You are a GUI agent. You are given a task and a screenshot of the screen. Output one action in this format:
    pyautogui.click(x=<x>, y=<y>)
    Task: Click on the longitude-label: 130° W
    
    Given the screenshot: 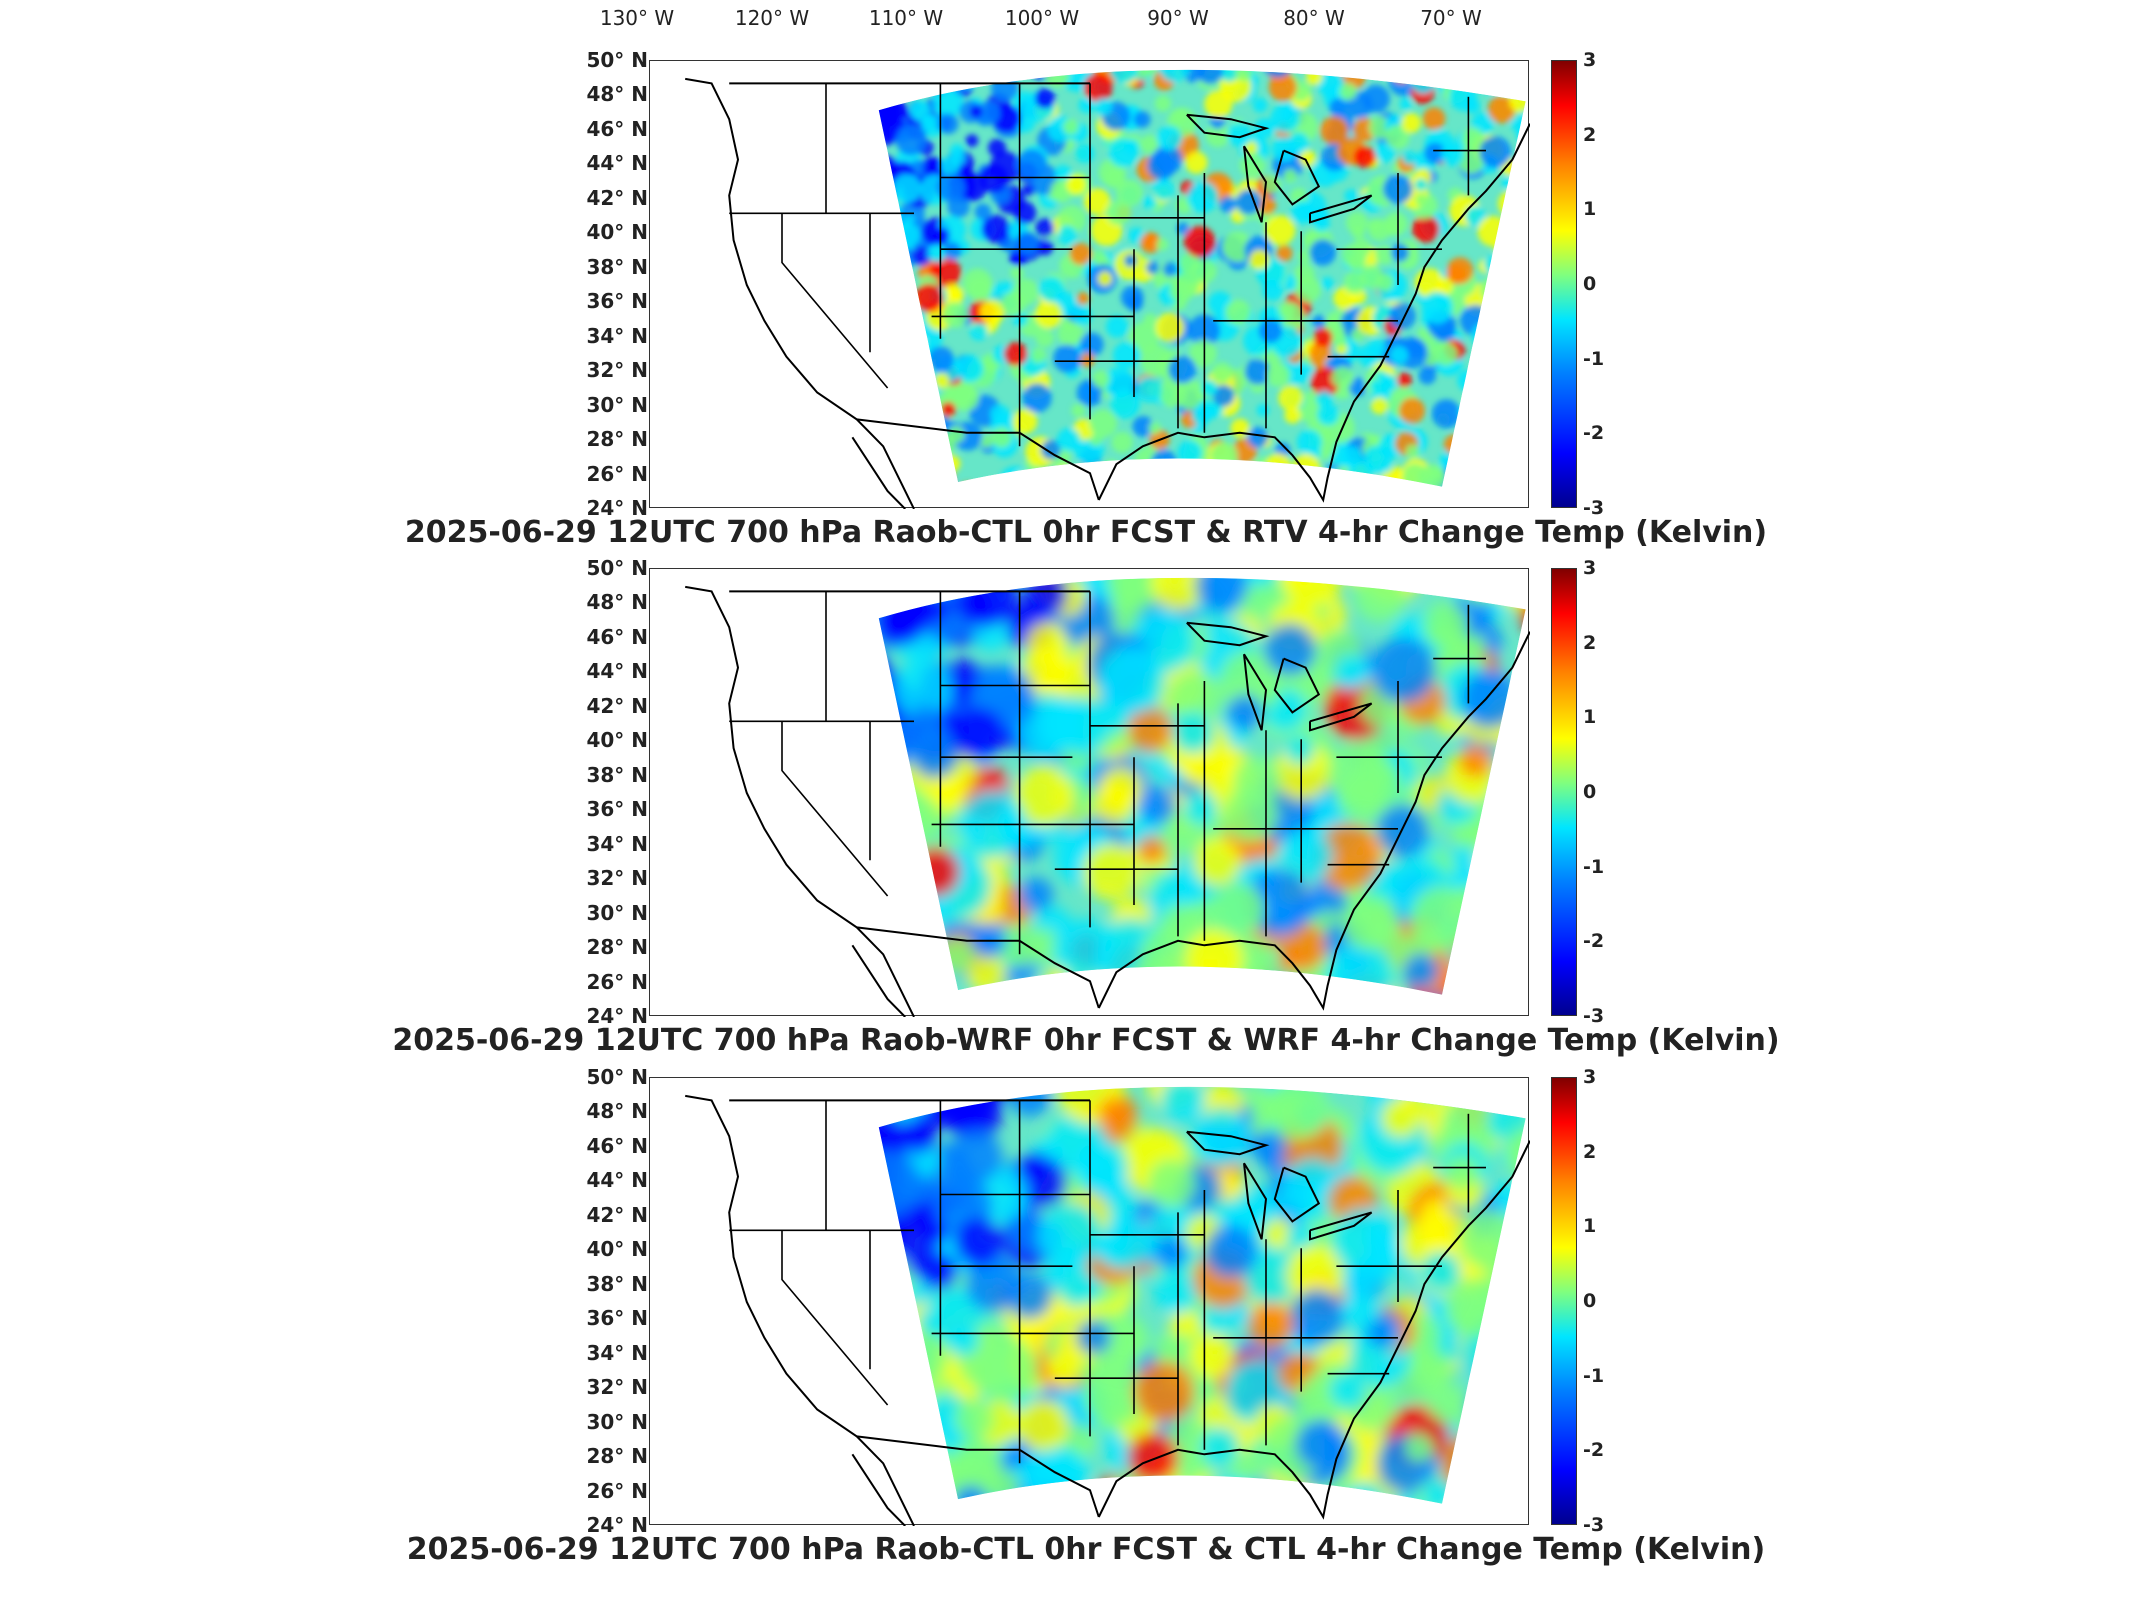 What is the action you would take?
    pyautogui.click(x=637, y=18)
    